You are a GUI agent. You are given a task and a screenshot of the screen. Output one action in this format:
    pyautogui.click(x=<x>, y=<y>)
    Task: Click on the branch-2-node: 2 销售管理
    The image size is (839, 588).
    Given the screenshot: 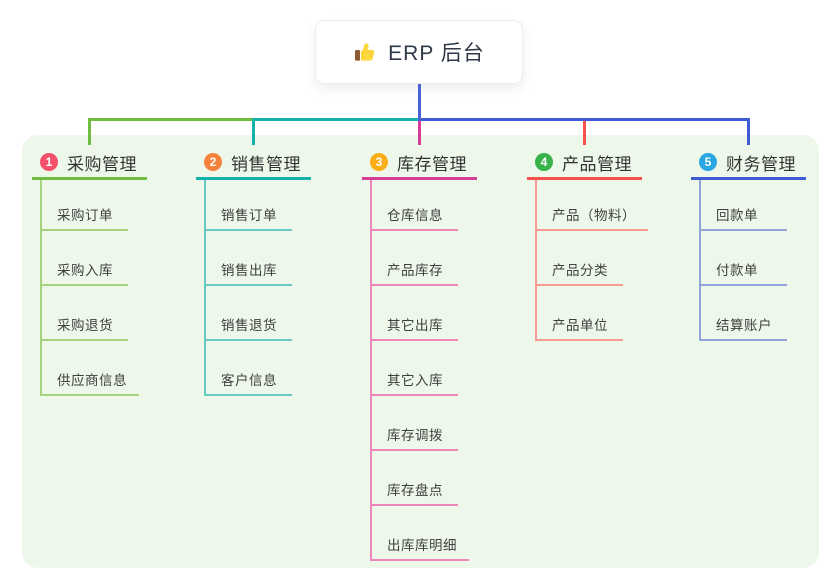 What is the action you would take?
    pyautogui.click(x=252, y=162)
    